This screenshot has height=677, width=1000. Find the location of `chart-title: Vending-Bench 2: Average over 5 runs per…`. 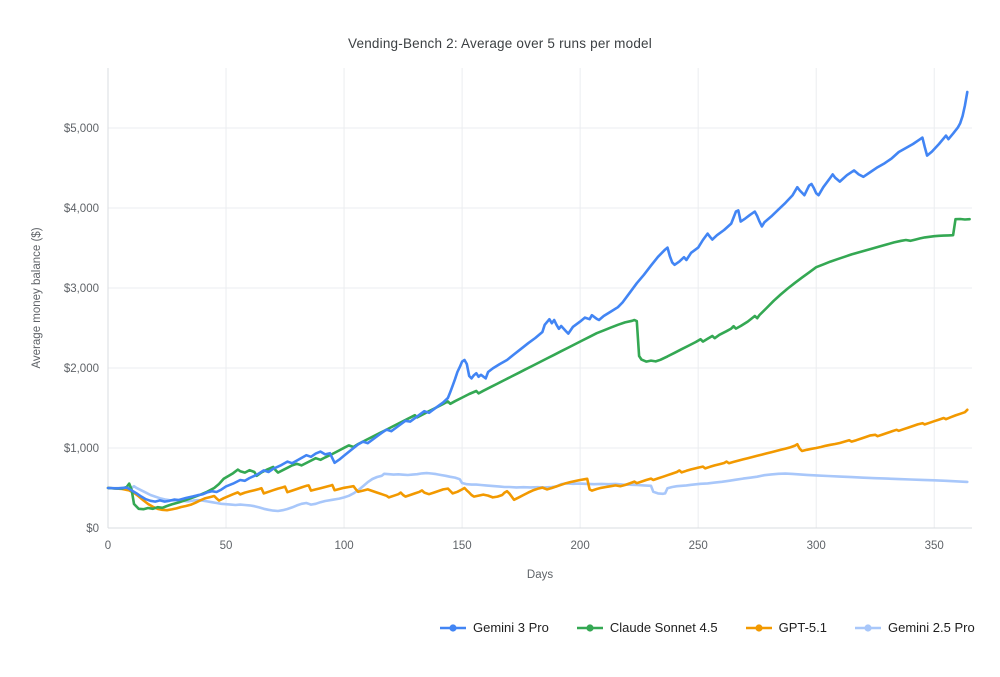

chart-title: Vending-Bench 2: Average over 5 runs per… is located at coordinates (500, 43).